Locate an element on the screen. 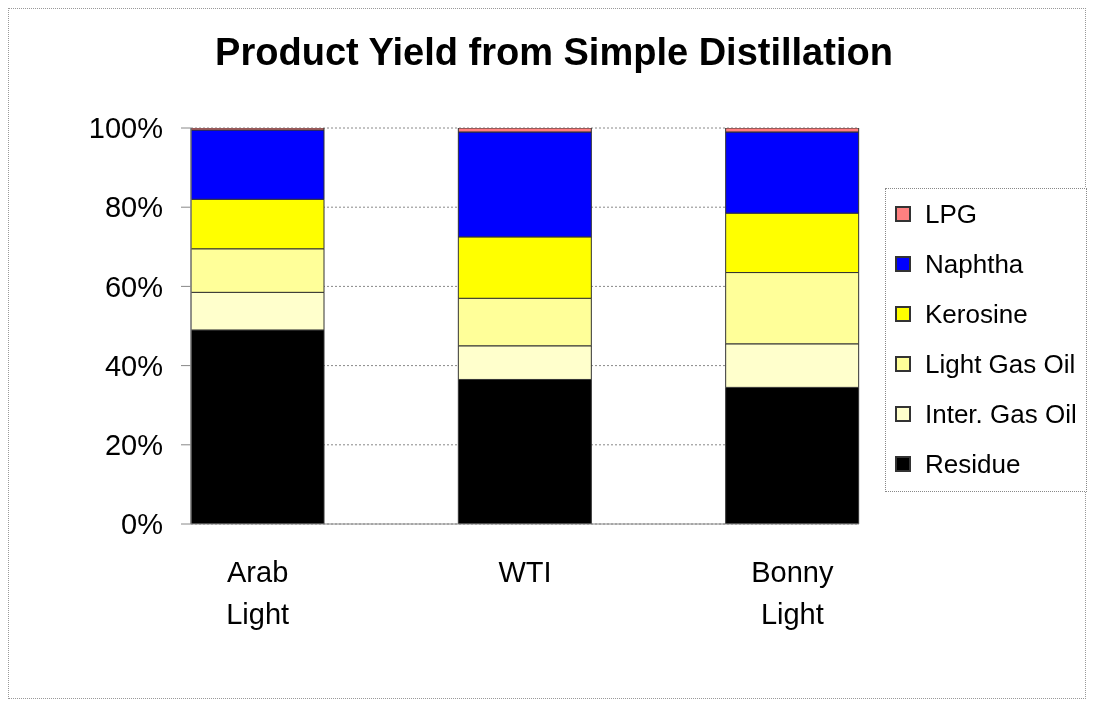 Image resolution: width=1094 pixels, height=707 pixels. legend-label: Residue is located at coordinates (973, 464).